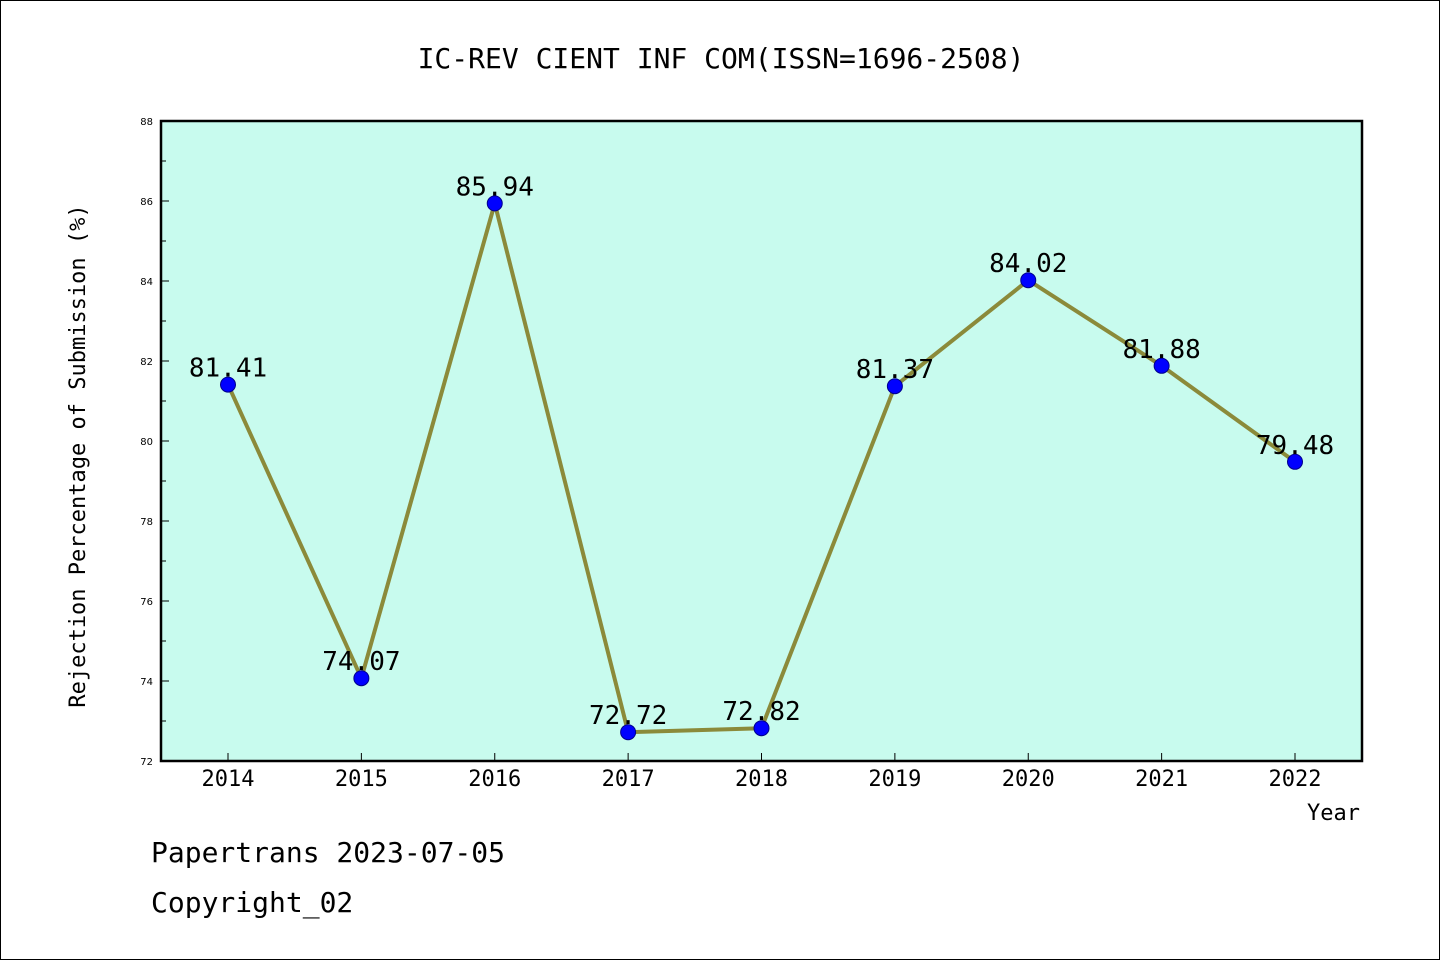  Describe the element at coordinates (894, 779) in the screenshot. I see `x-tick-label: 2019` at that location.